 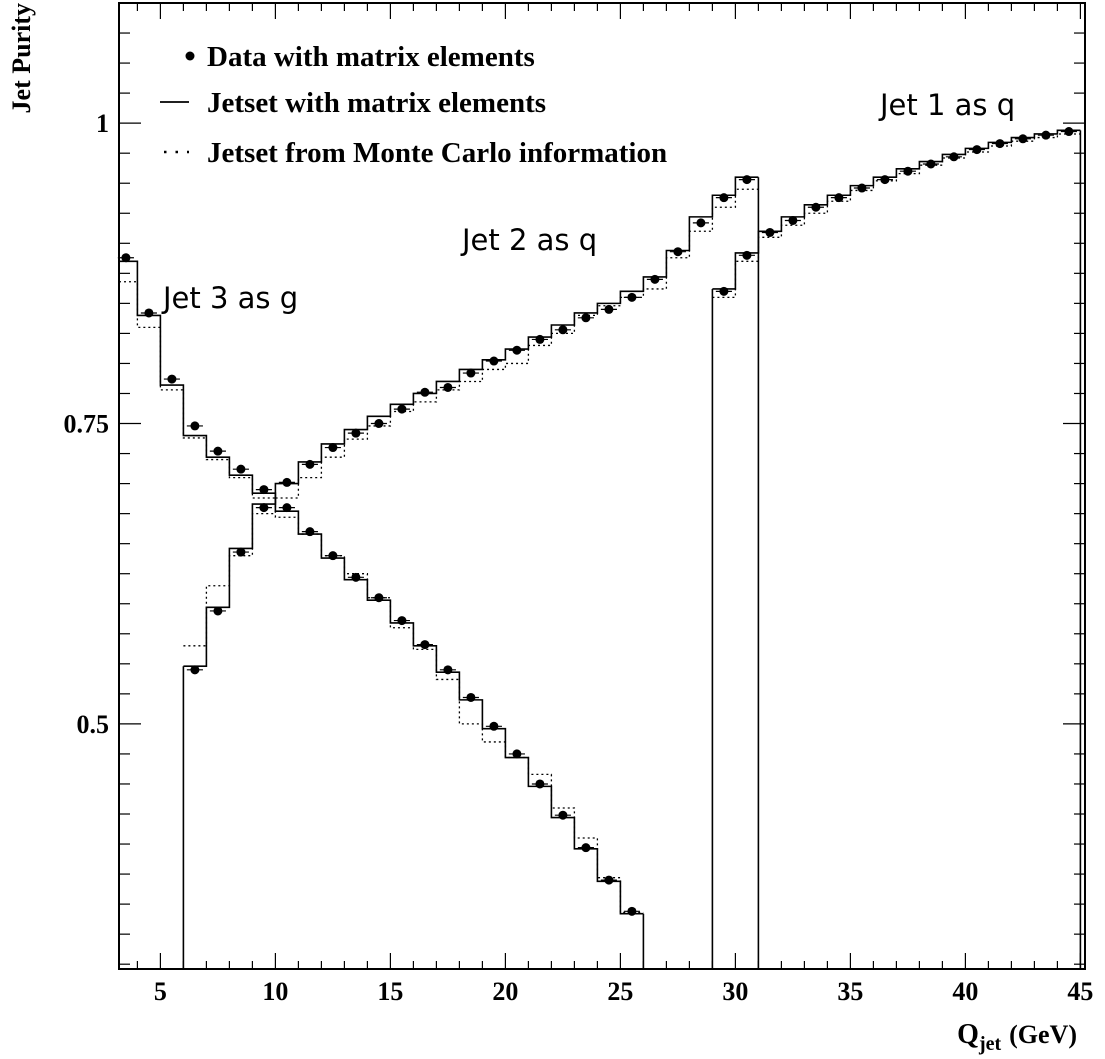 I want to click on annotation-jet1: Jet 1 as q, so click(x=946, y=105).